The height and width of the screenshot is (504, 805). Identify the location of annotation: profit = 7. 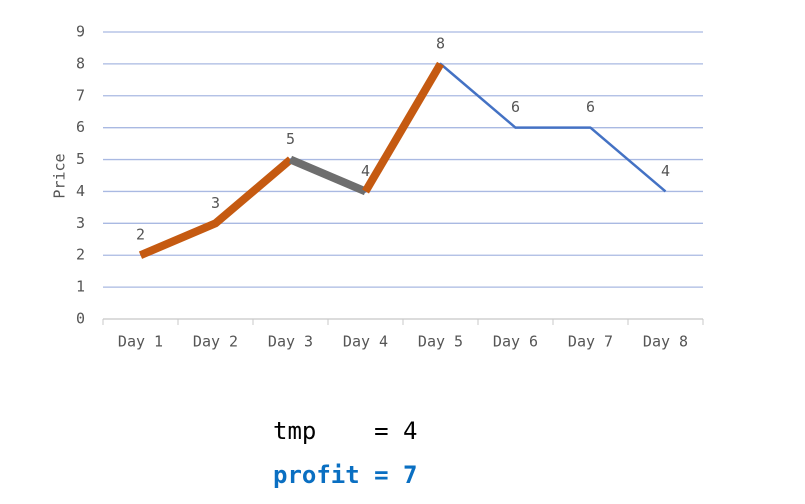
(345, 475).